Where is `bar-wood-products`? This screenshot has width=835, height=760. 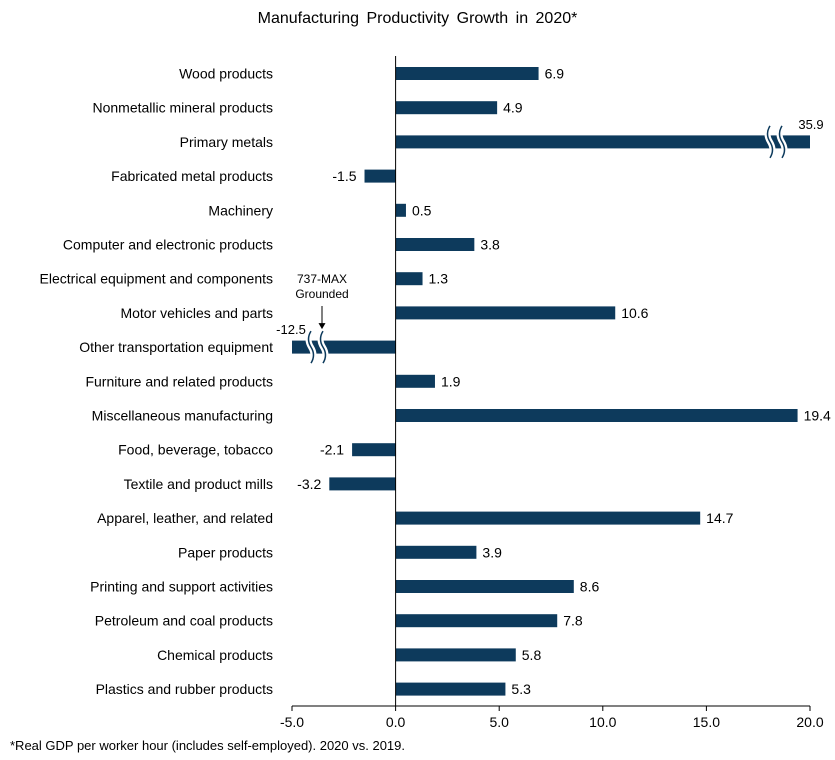 bar-wood-products is located at coordinates (467, 73).